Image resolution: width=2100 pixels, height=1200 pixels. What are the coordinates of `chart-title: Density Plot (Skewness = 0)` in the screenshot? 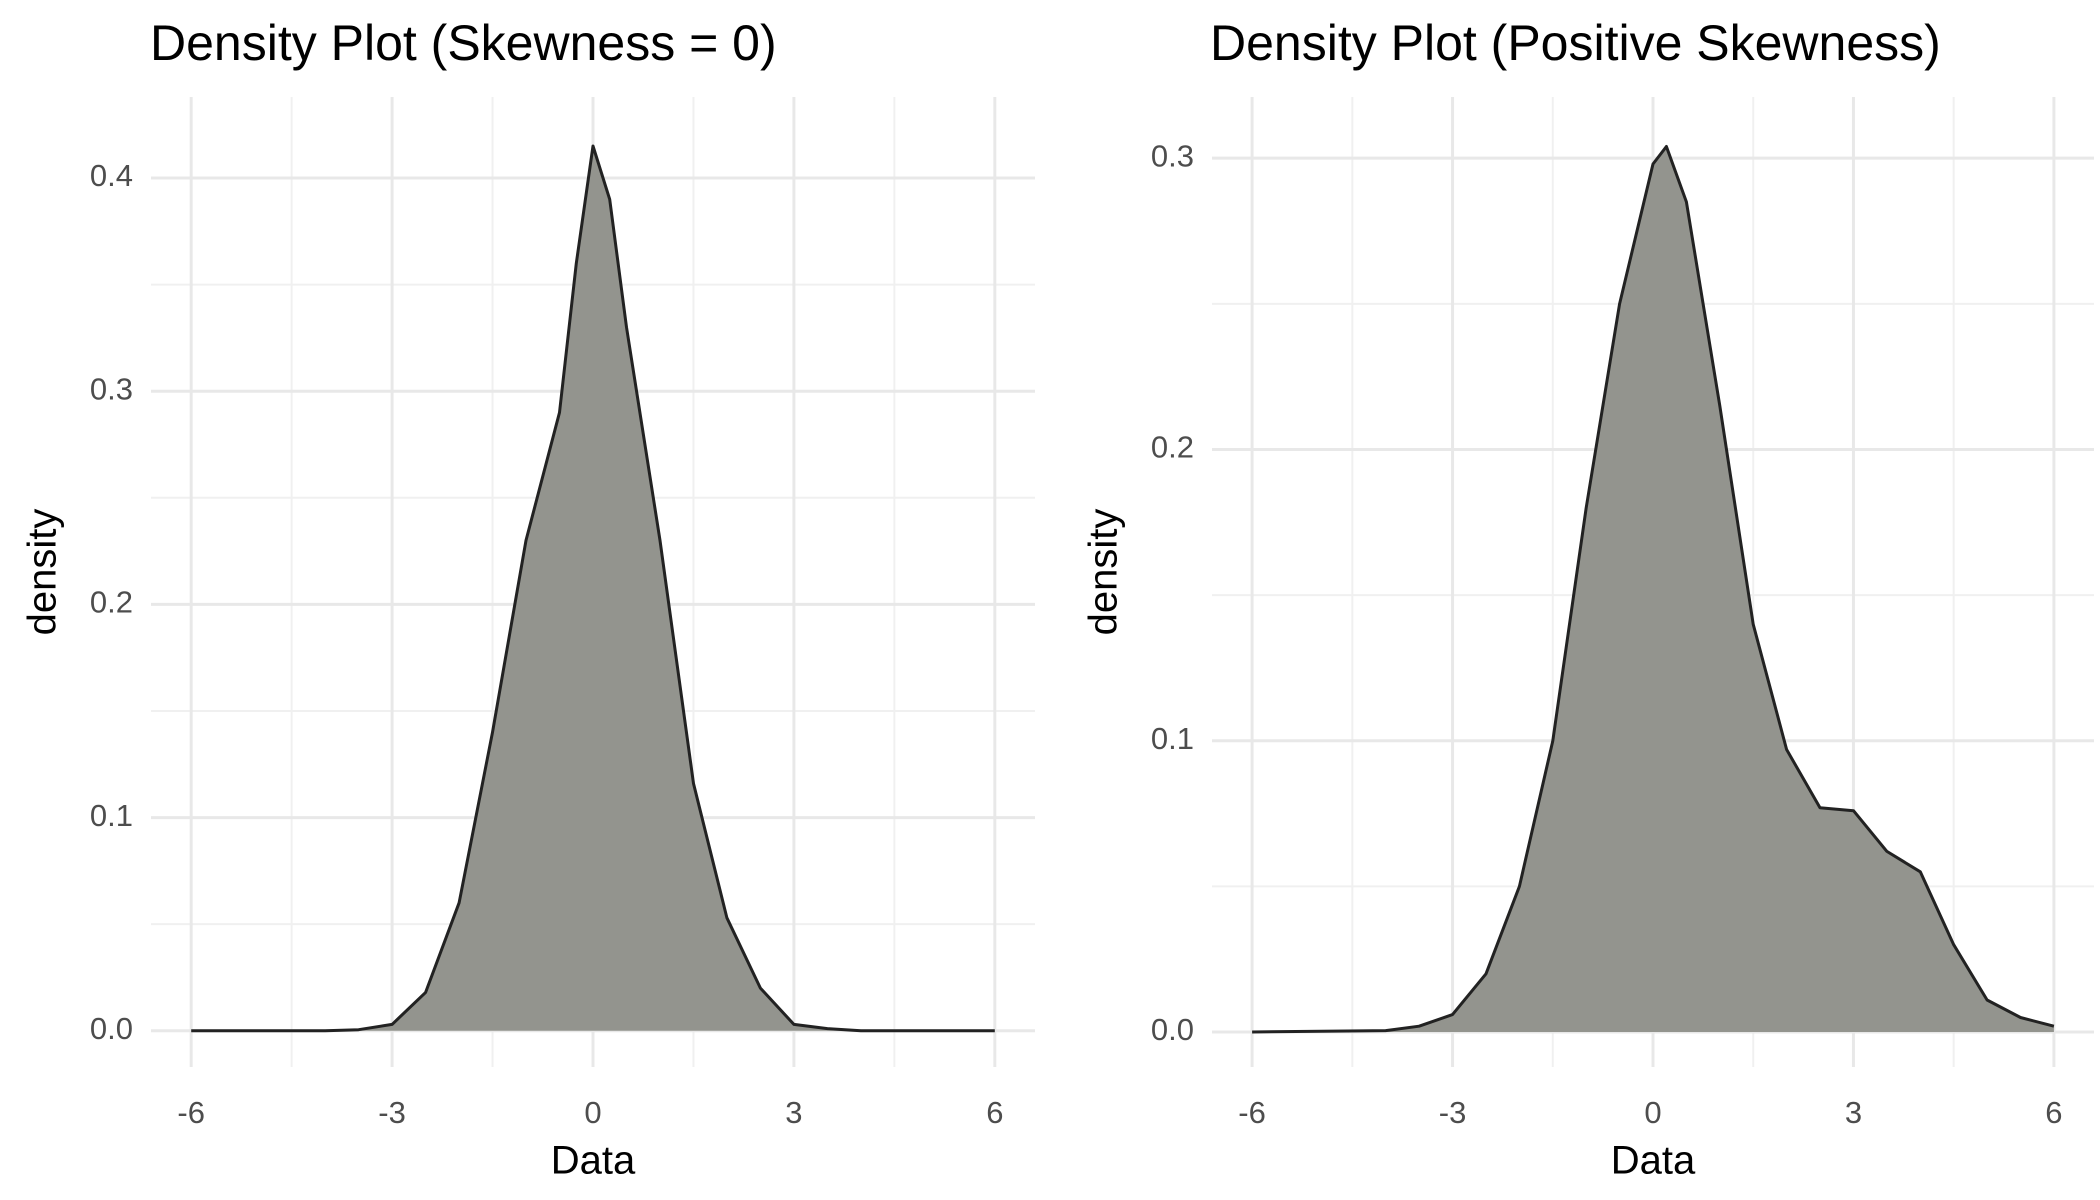 It's located at (463, 43).